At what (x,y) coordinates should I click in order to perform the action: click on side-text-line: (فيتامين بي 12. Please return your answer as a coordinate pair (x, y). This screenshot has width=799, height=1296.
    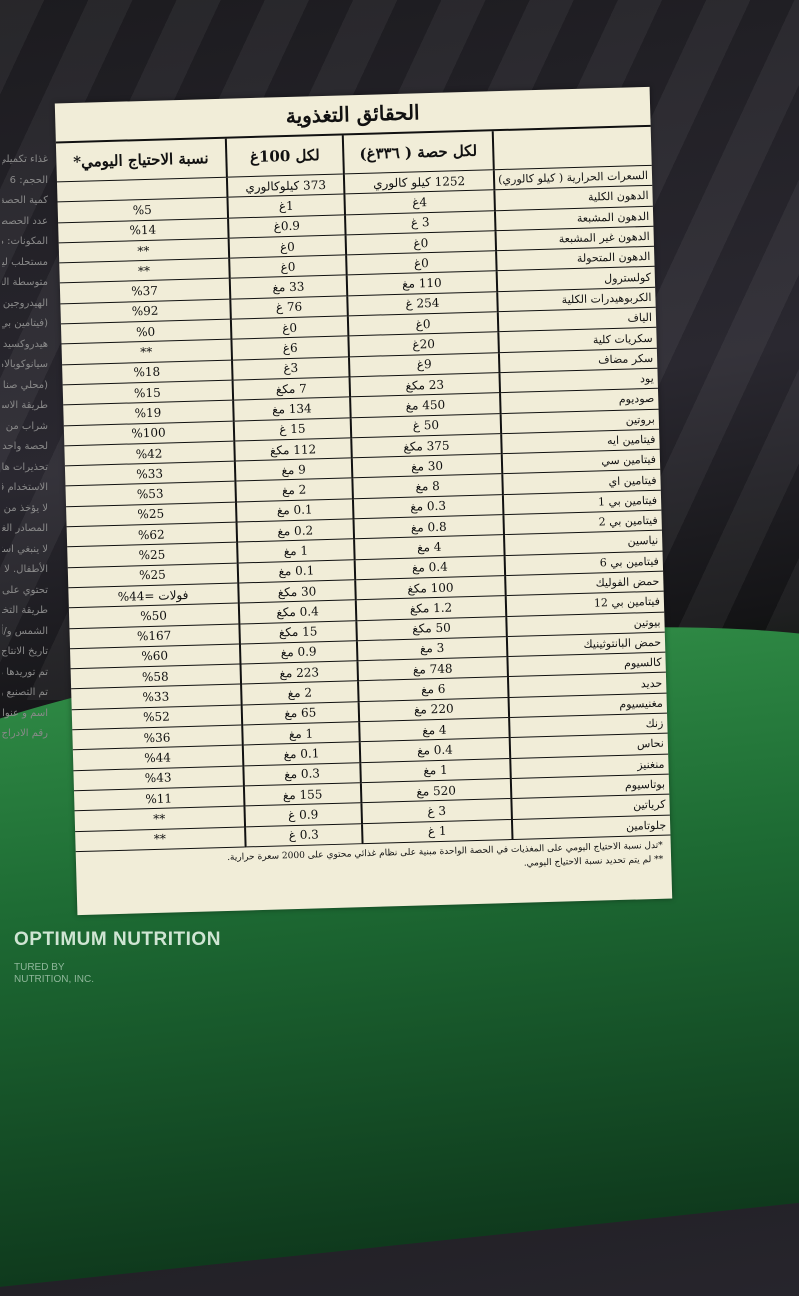
    Looking at the image, I should click on (25, 323).